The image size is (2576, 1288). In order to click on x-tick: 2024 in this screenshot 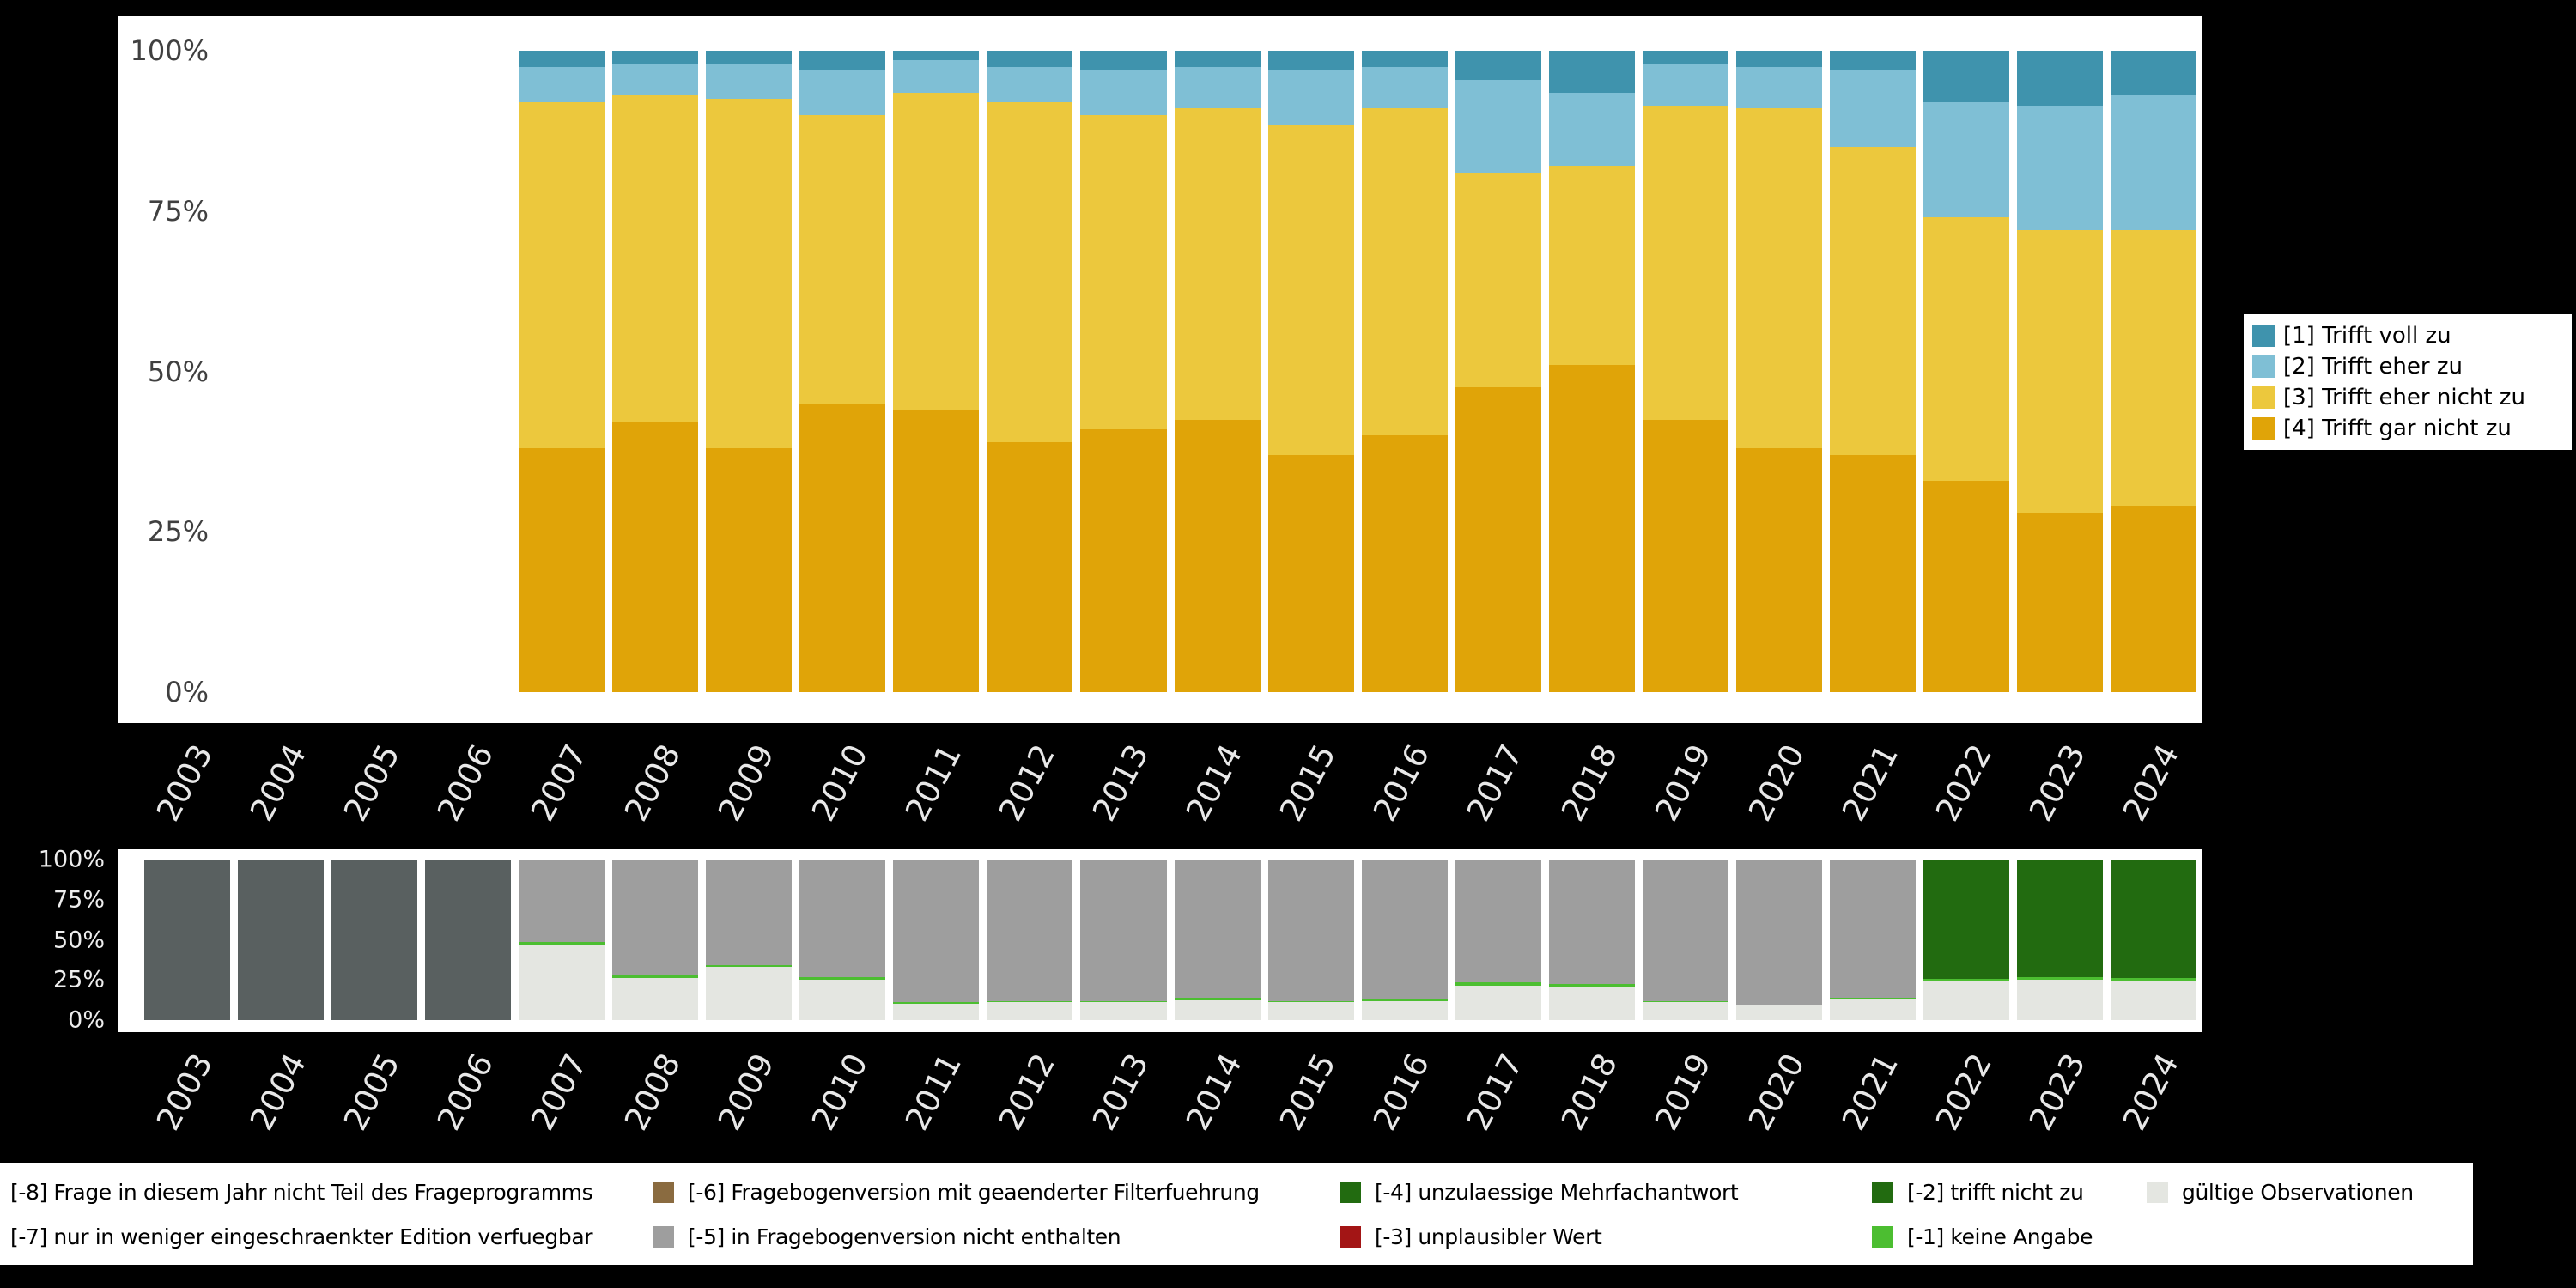, I will do `click(2153, 790)`.